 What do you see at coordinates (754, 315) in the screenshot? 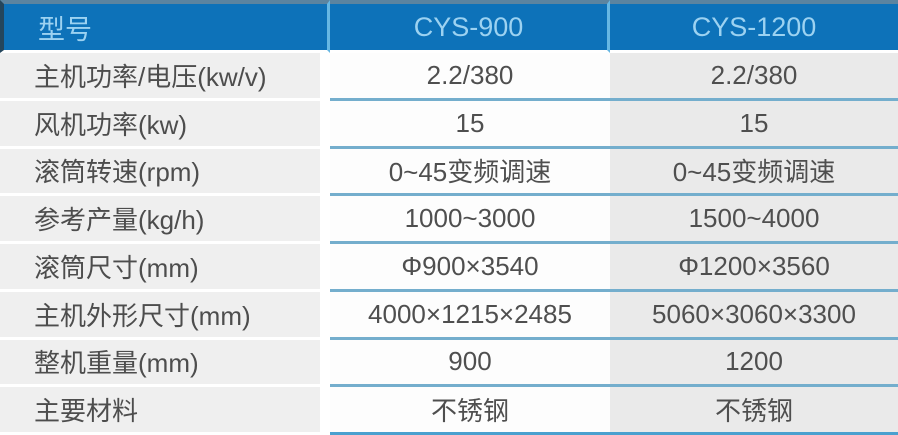
I see `spec-value-overall-size-cys1200: 5060×3060×3300` at bounding box center [754, 315].